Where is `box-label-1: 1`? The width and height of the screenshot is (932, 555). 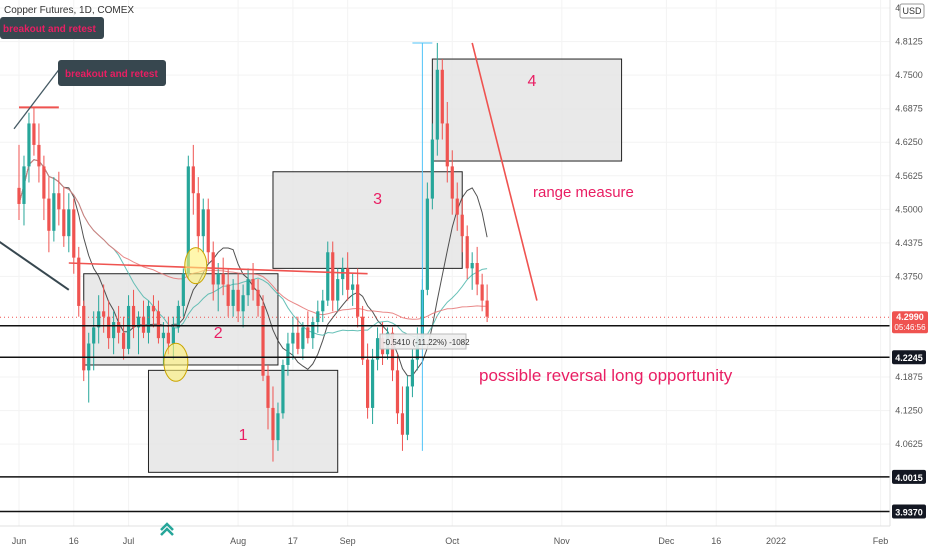 box-label-1: 1 is located at coordinates (243, 435).